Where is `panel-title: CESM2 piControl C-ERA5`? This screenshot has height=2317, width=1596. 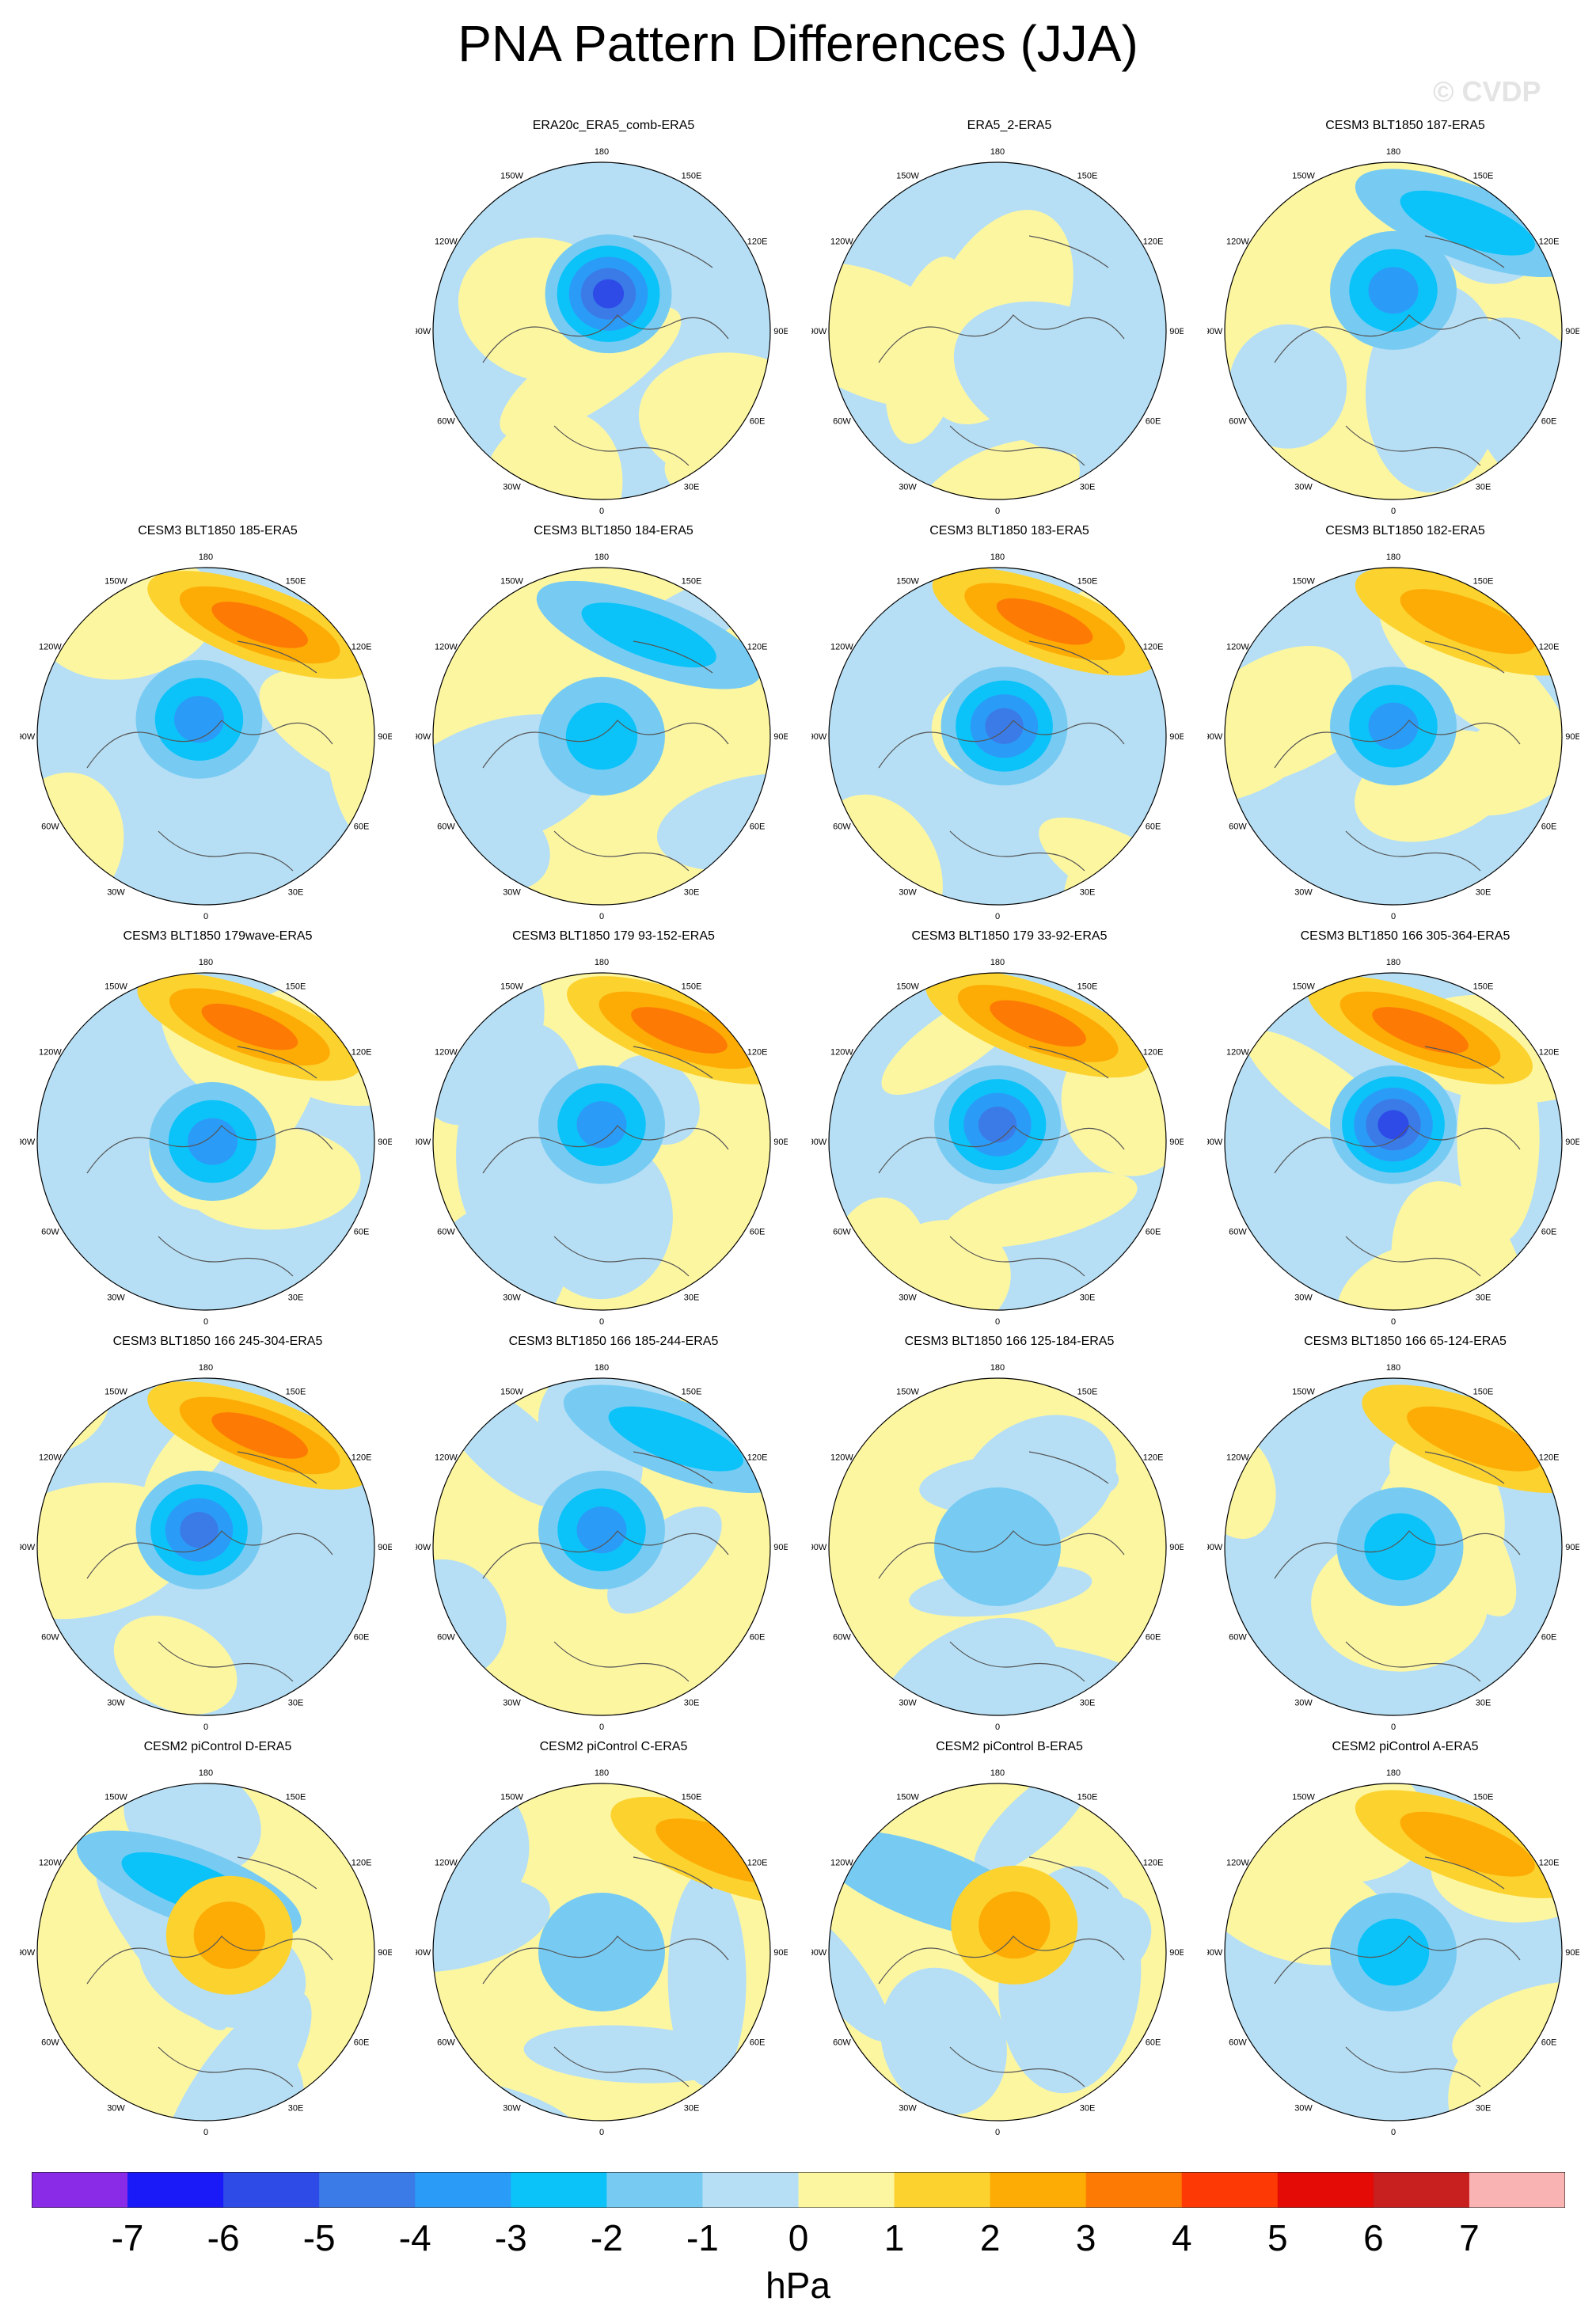 panel-title: CESM2 piControl C-ERA5 is located at coordinates (613, 1746).